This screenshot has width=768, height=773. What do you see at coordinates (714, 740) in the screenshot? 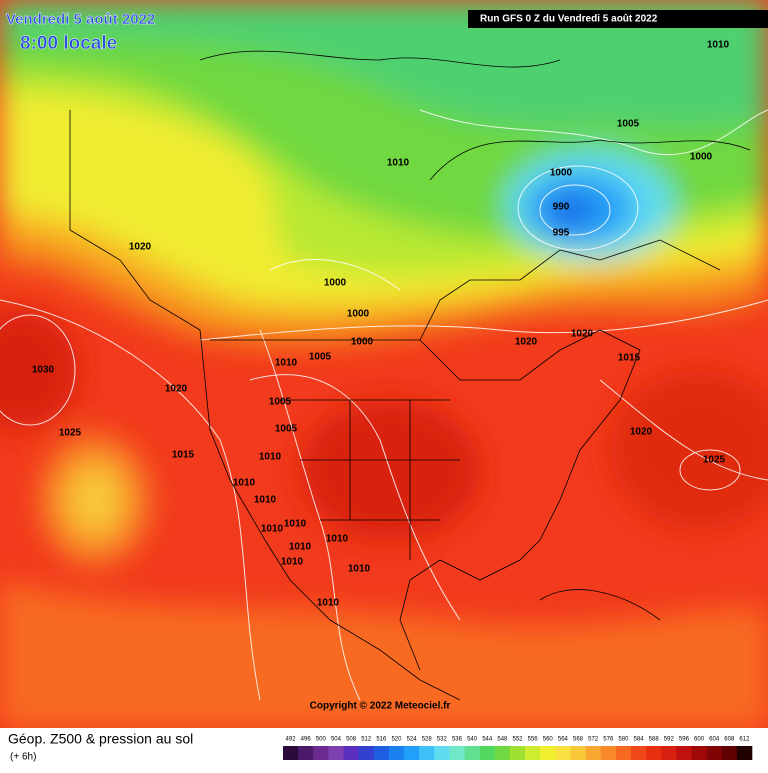
I see `scale-label: 604` at bounding box center [714, 740].